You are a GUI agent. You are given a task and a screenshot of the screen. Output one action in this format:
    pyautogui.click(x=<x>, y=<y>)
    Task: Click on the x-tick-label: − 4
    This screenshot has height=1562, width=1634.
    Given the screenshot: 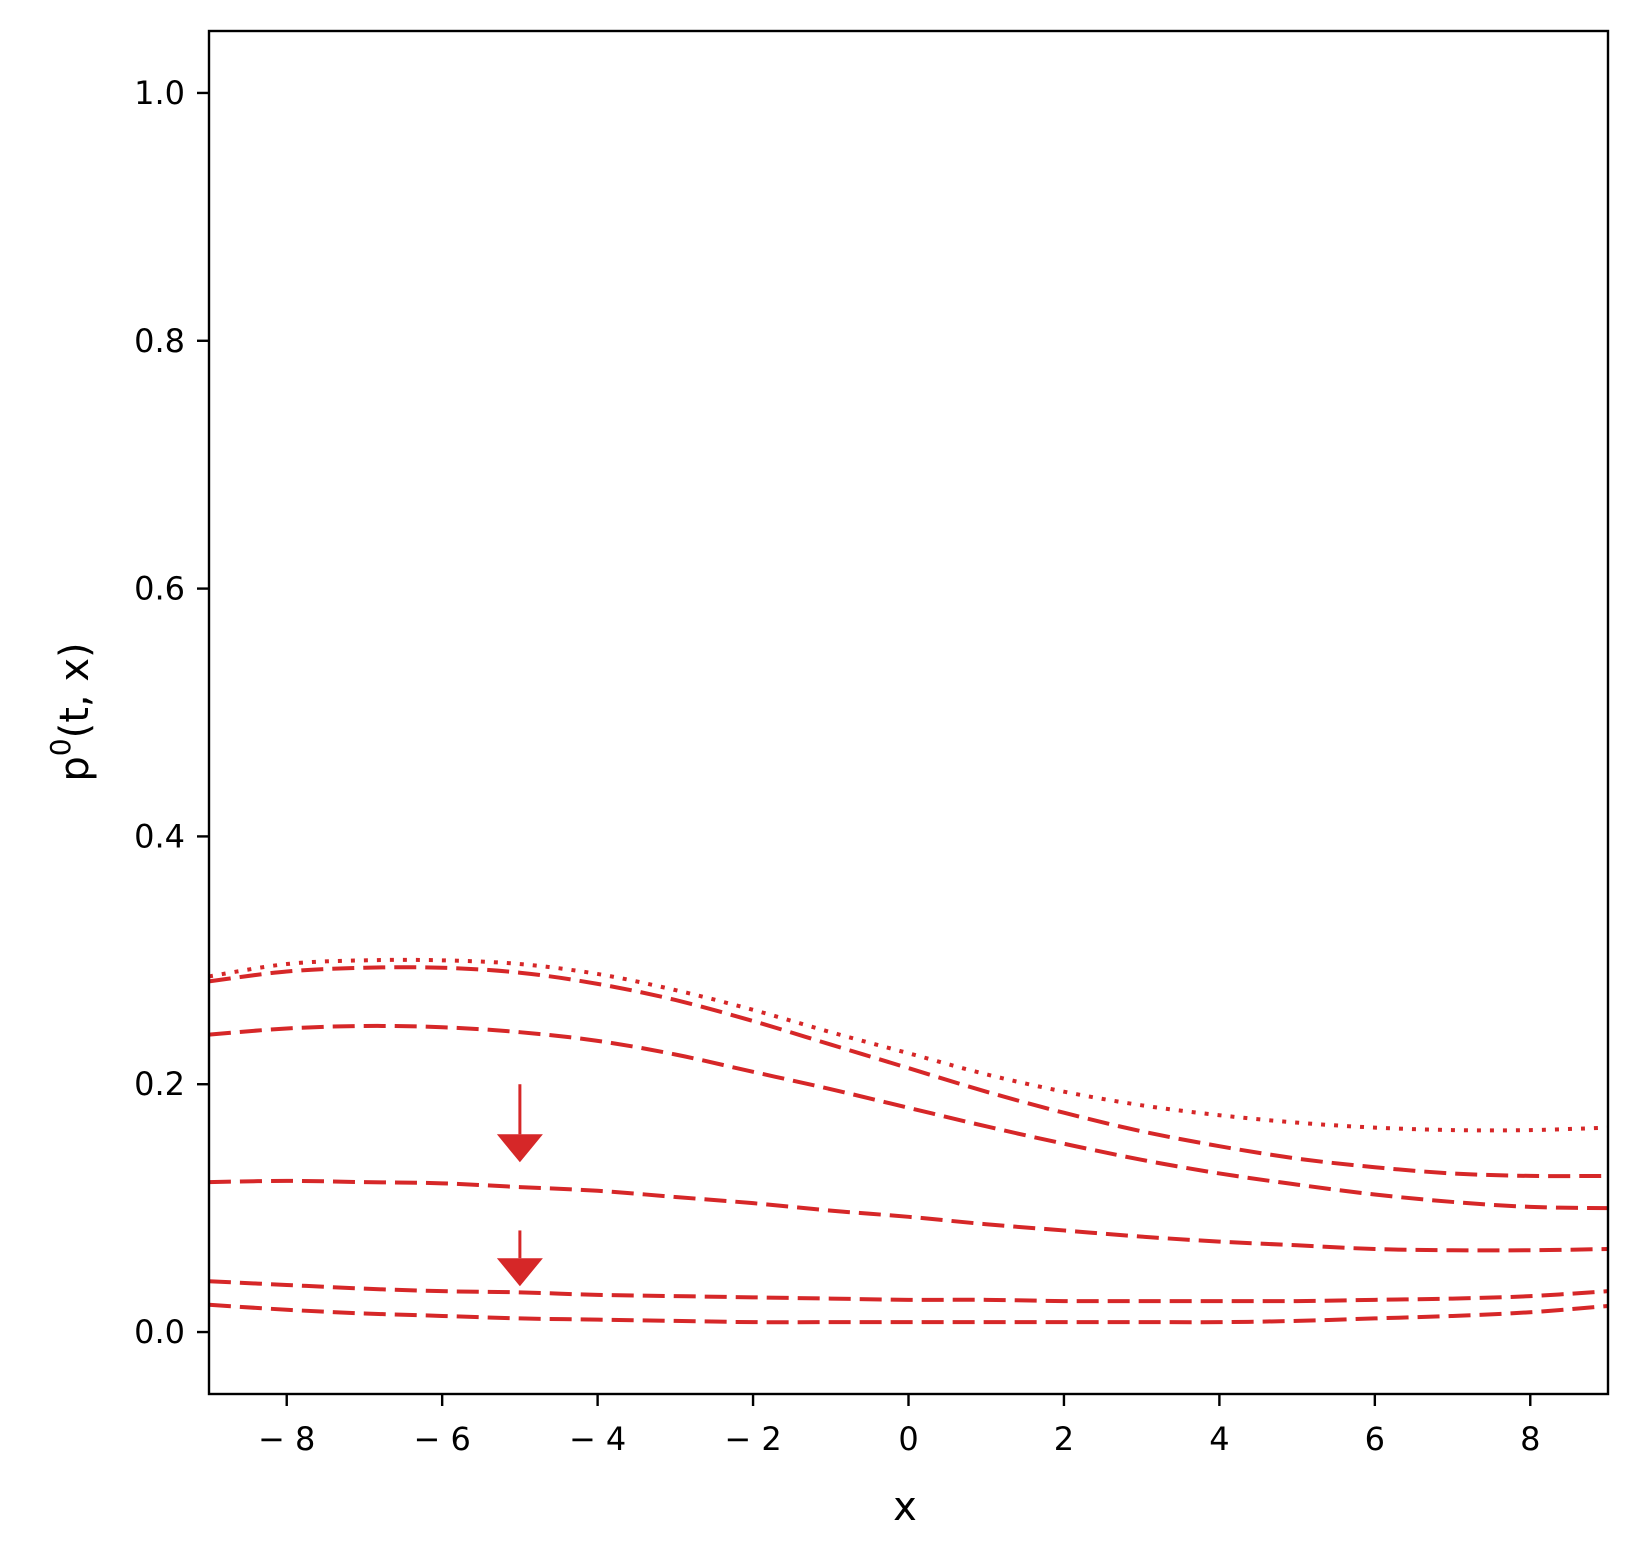 What is the action you would take?
    pyautogui.click(x=597, y=1439)
    